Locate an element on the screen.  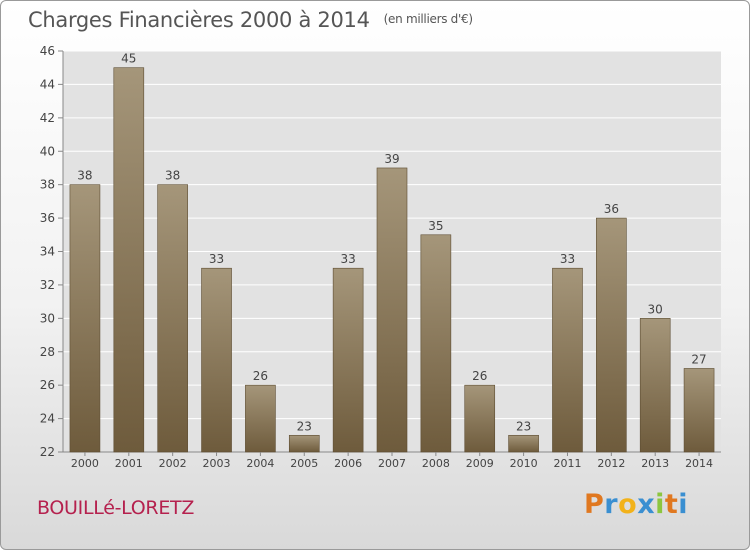
x-tick-label: 2001 is located at coordinates (129, 463).